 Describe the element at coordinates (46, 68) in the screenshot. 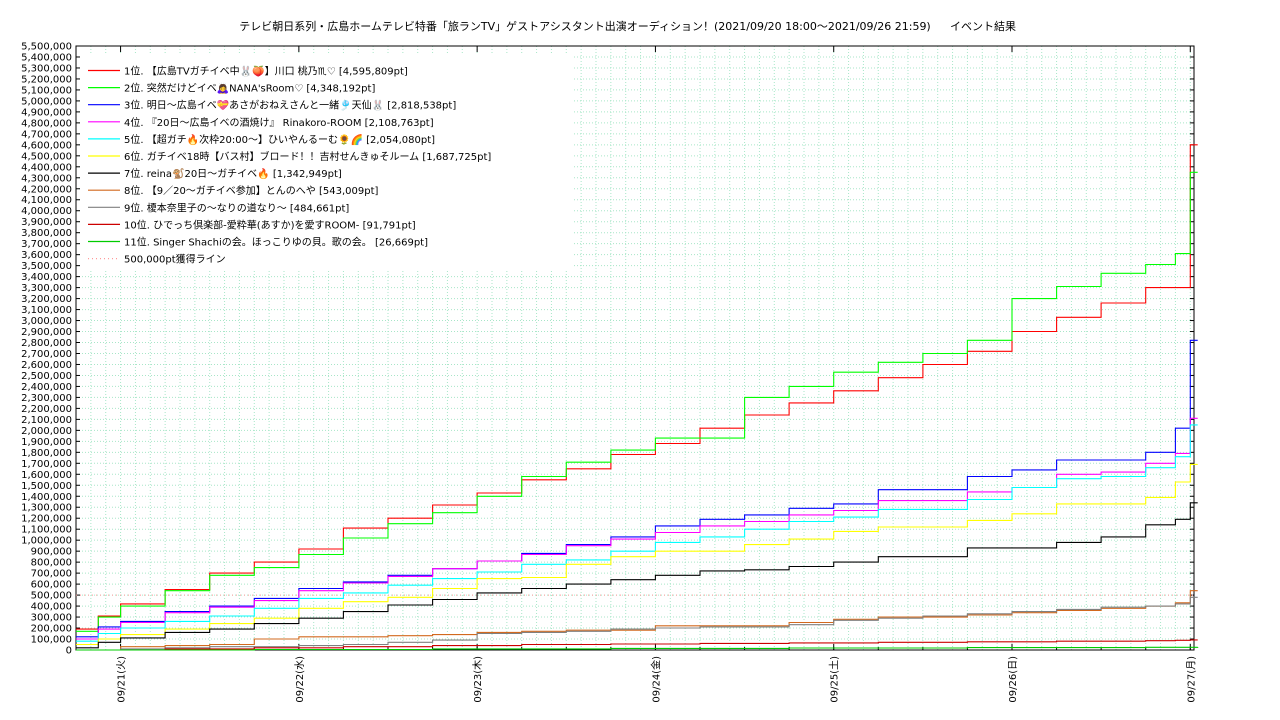

I see `y-tick-label: 5,300,000` at that location.